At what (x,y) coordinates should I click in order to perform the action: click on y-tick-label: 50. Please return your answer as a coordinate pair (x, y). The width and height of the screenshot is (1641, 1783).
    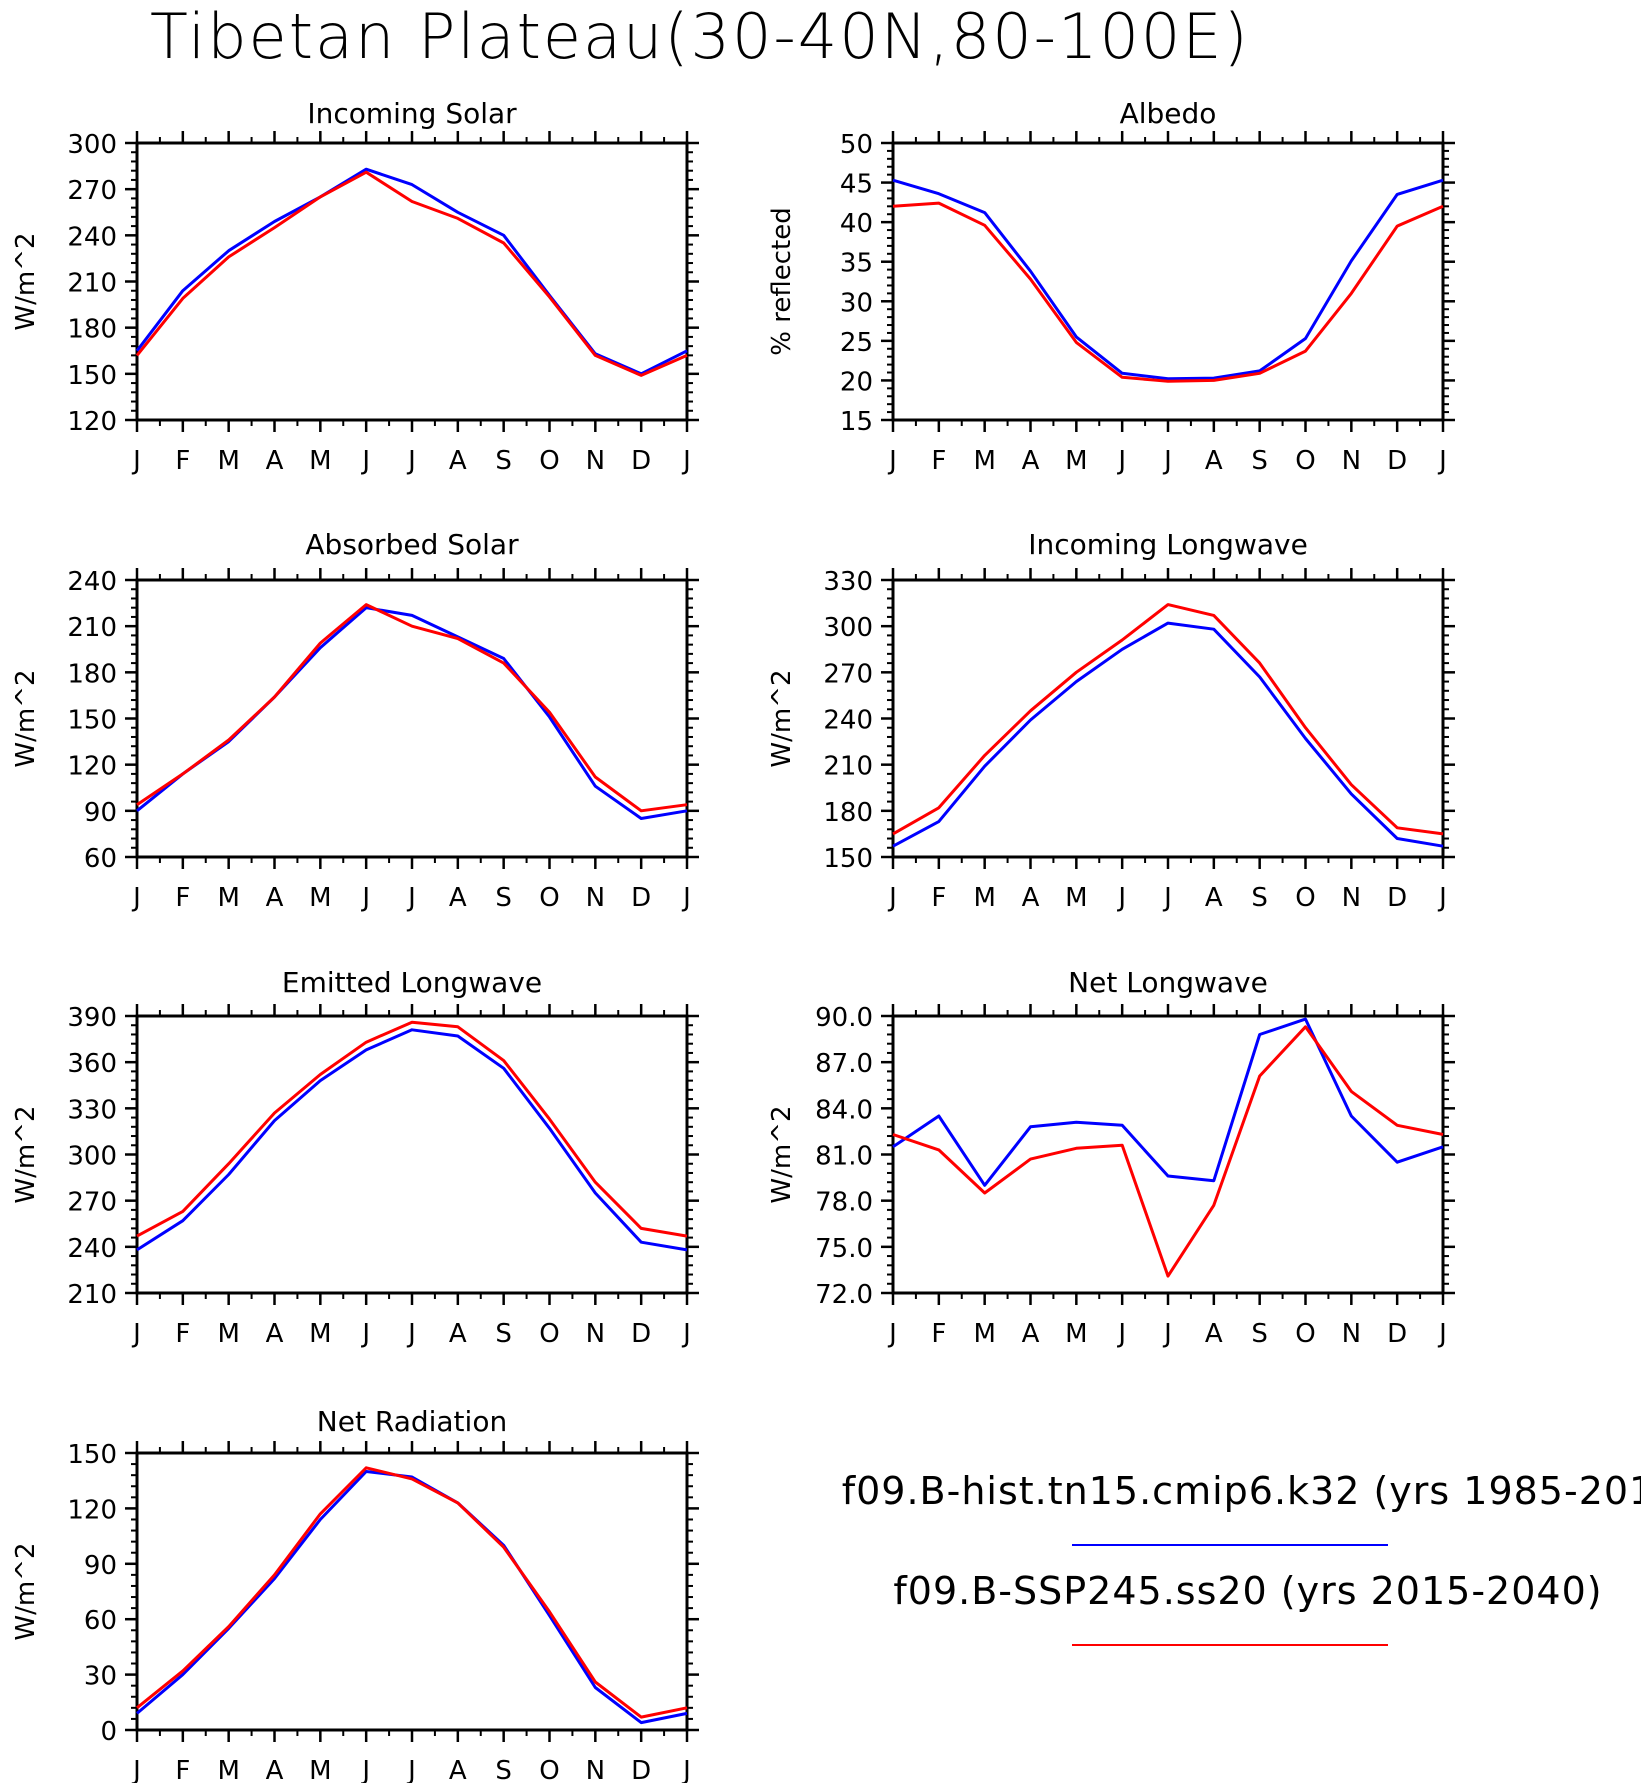
    Looking at the image, I should click on (856, 145).